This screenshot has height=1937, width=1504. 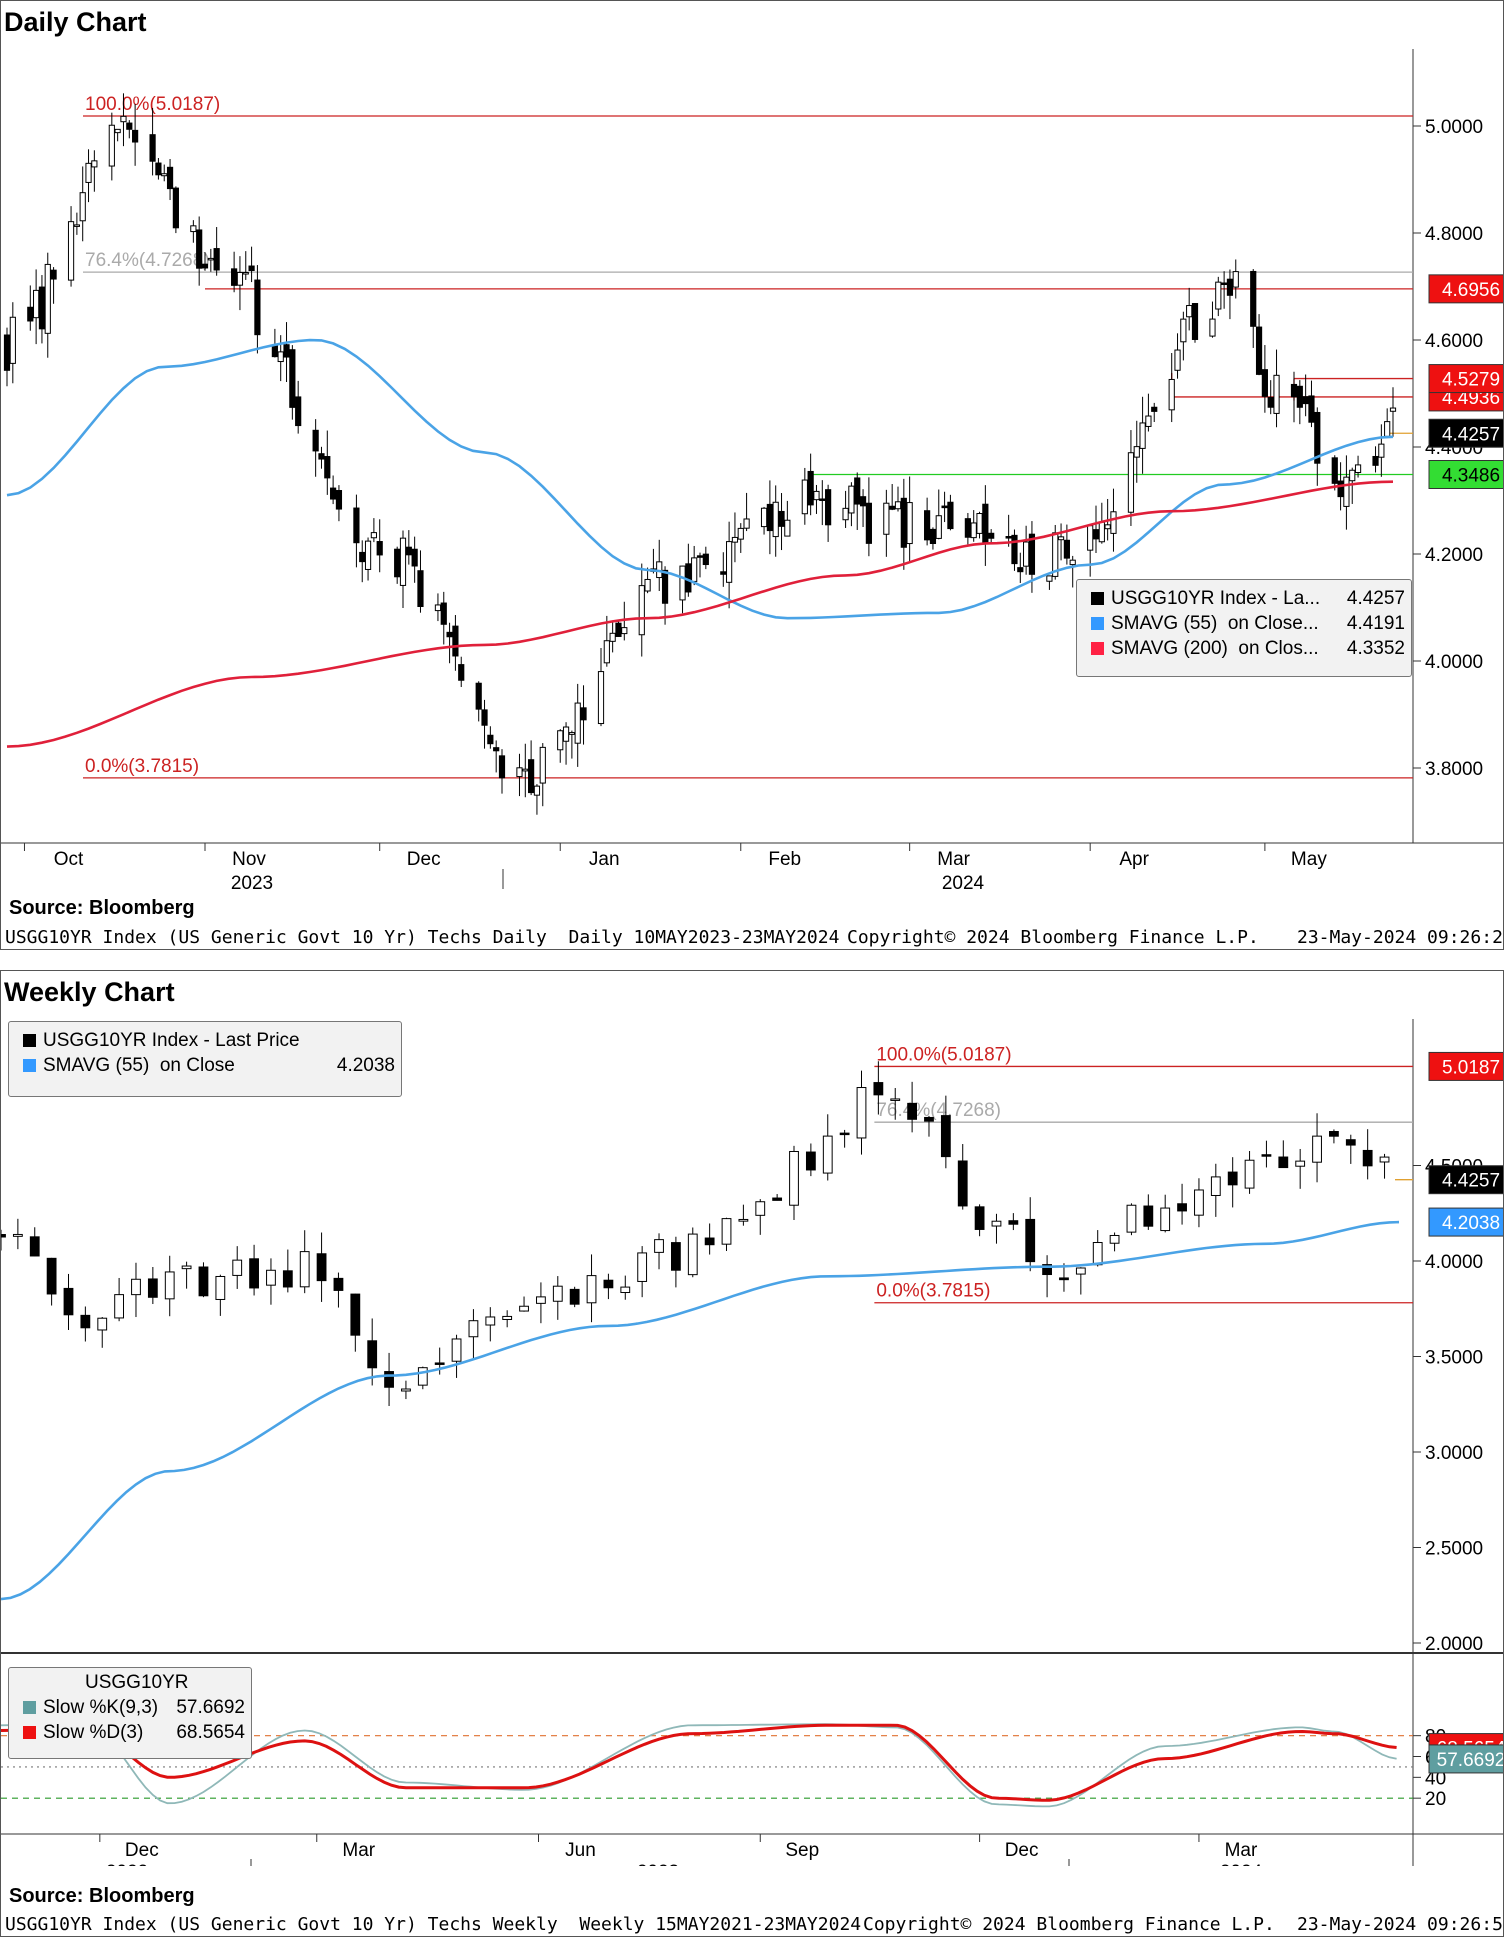 I want to click on weekly-sma55-tag-box, so click(x=1465, y=1222).